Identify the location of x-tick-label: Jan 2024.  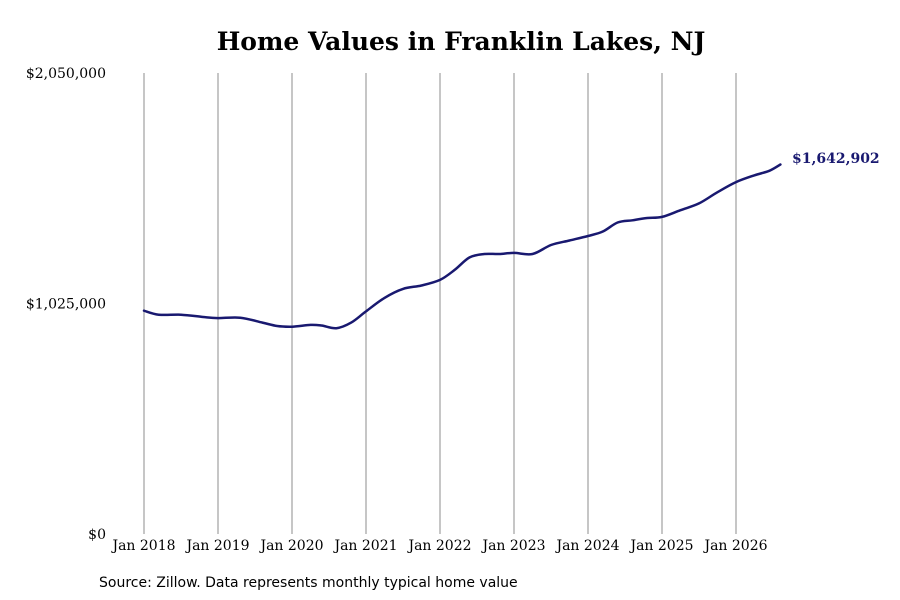
(586, 546).